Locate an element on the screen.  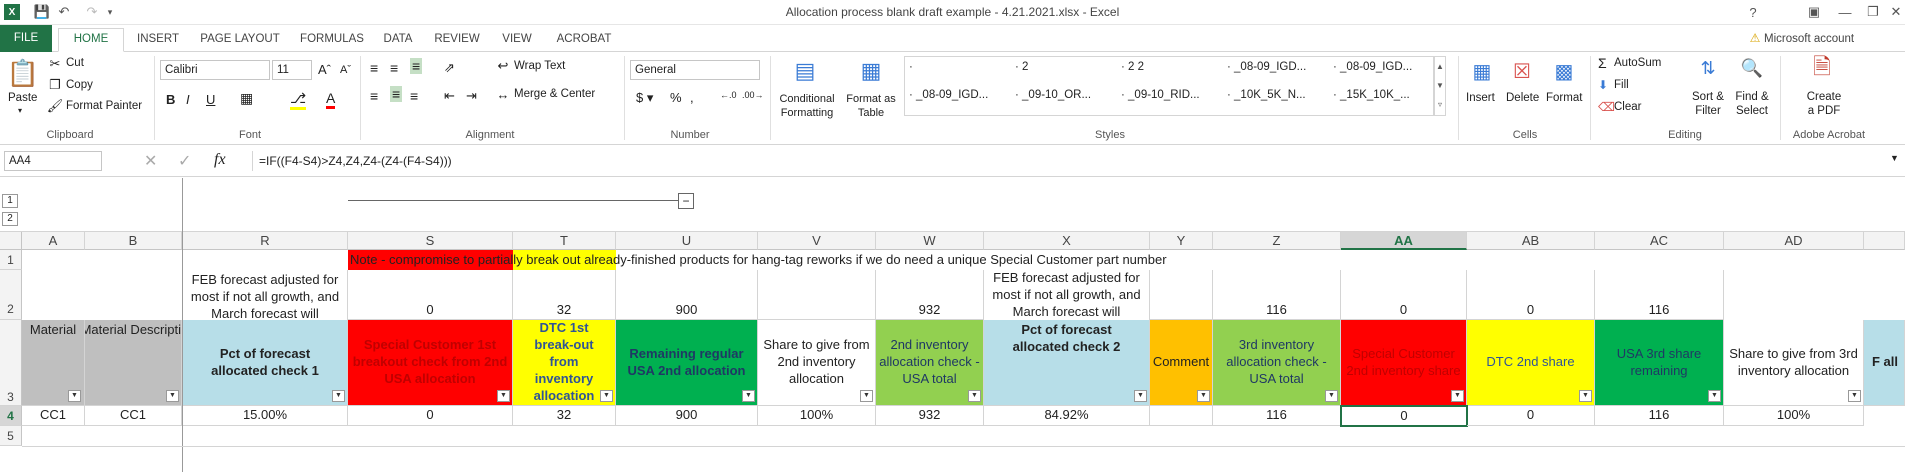
column-header-ae is located at coordinates (1884, 241).